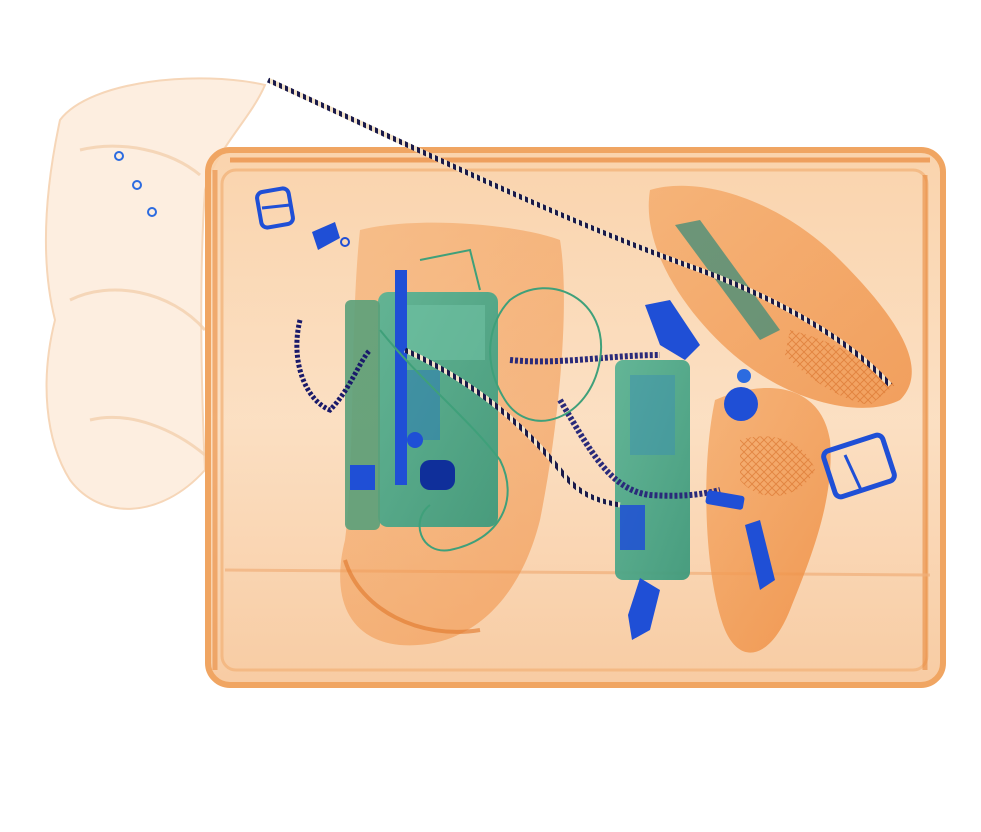 The height and width of the screenshot is (832, 981). I want to click on buckle-left, so click(275, 208).